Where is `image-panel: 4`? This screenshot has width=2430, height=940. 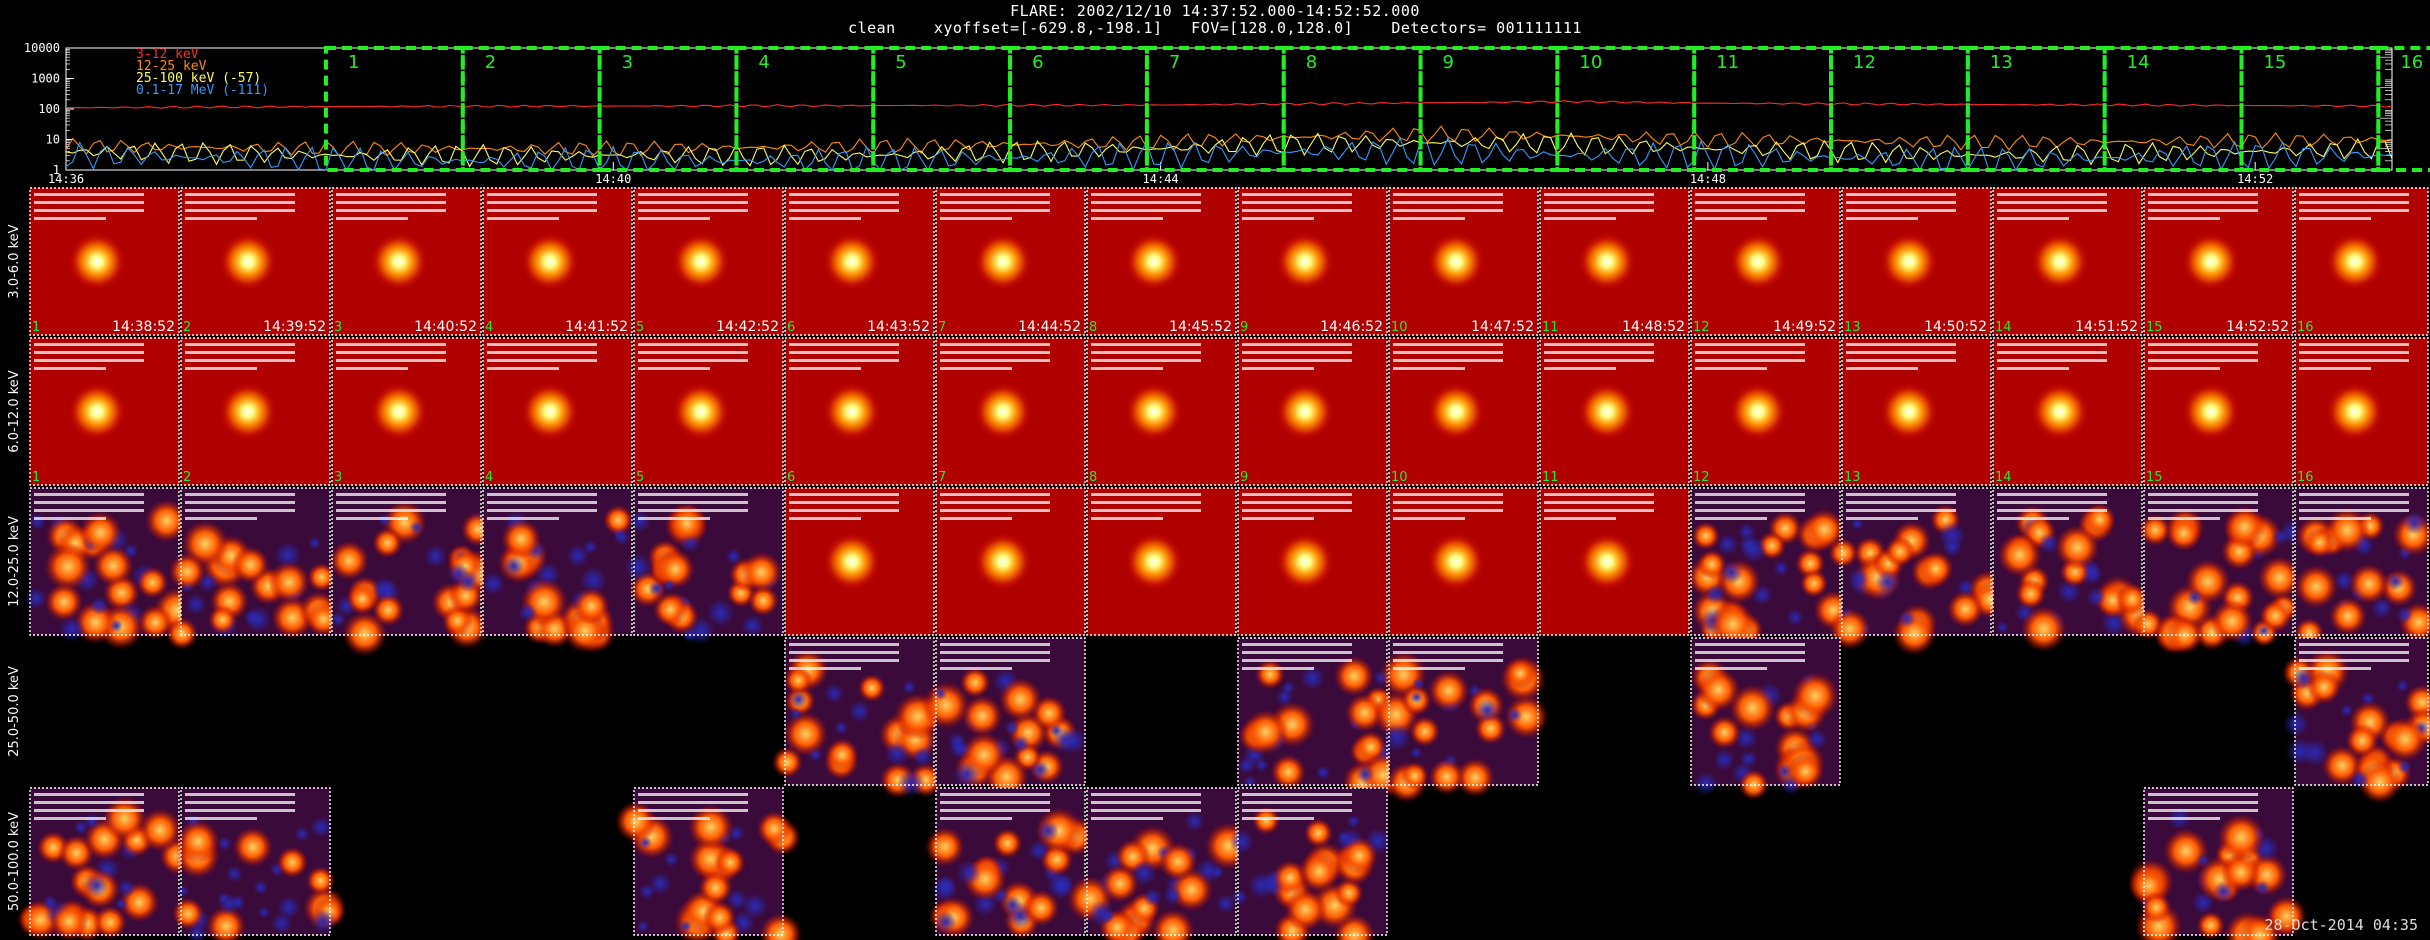
image-panel: 4 is located at coordinates (557, 411).